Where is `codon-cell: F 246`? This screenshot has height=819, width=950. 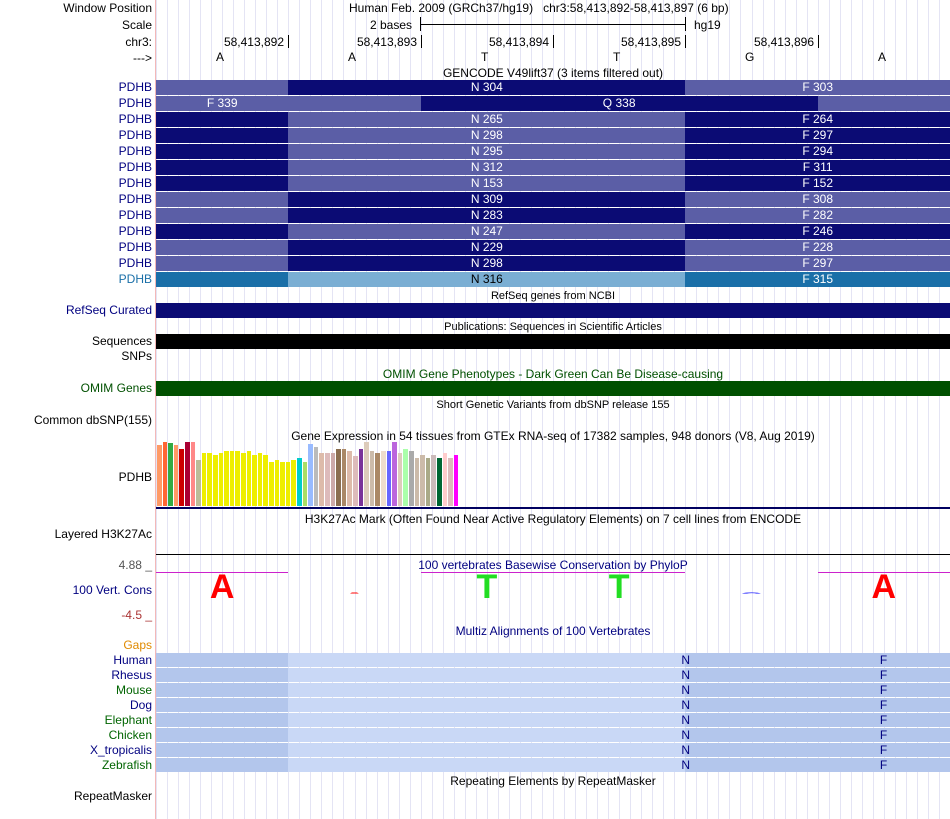 codon-cell: F 246 is located at coordinates (817, 231).